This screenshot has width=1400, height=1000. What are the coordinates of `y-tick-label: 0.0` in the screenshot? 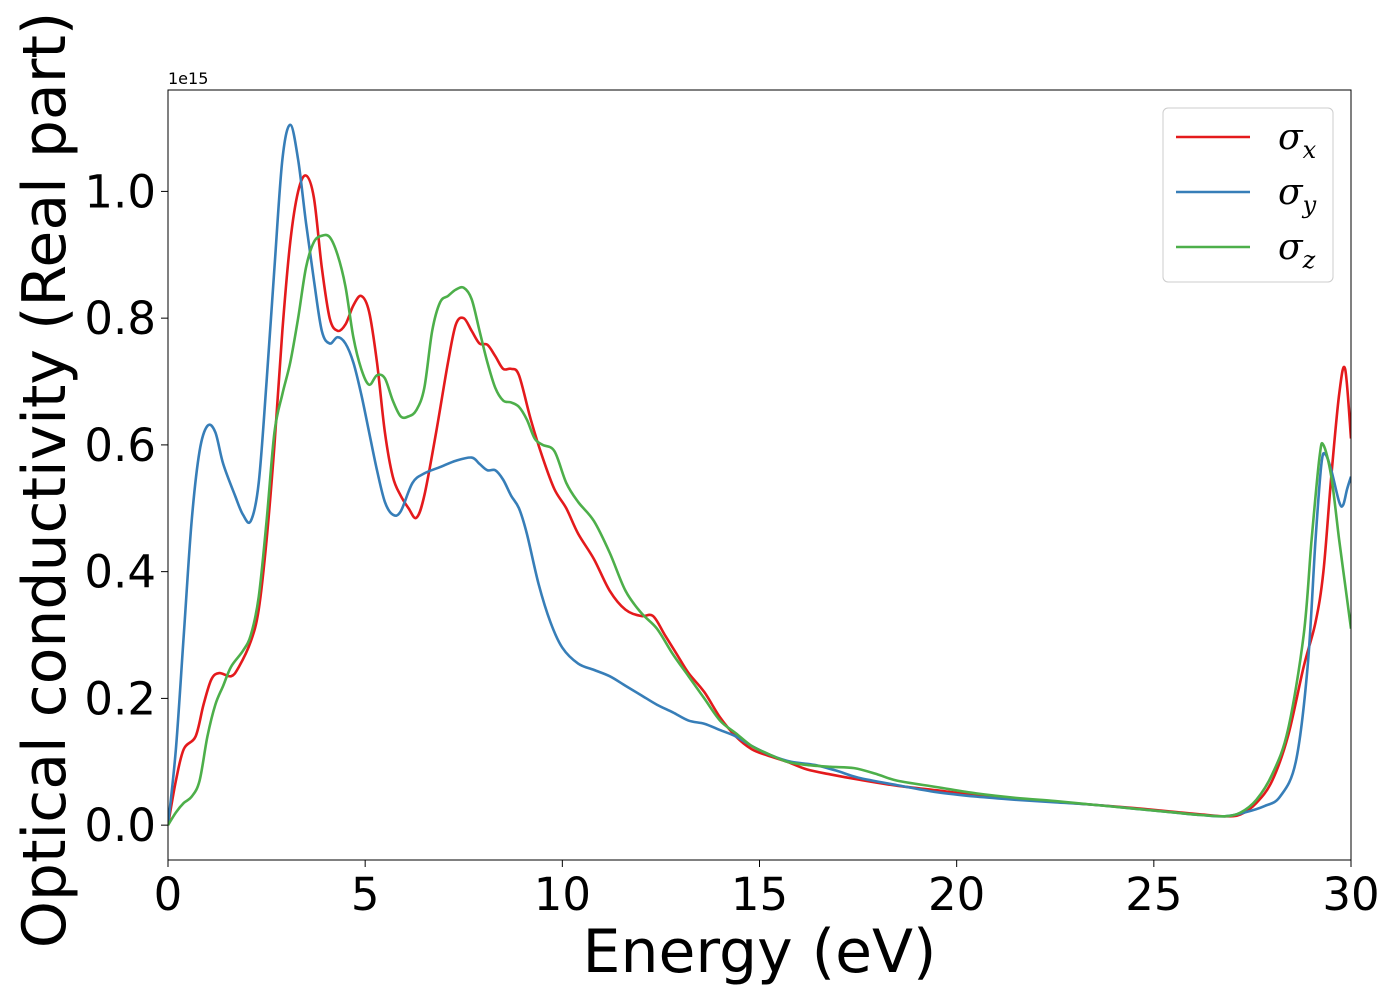 It's located at (120, 825).